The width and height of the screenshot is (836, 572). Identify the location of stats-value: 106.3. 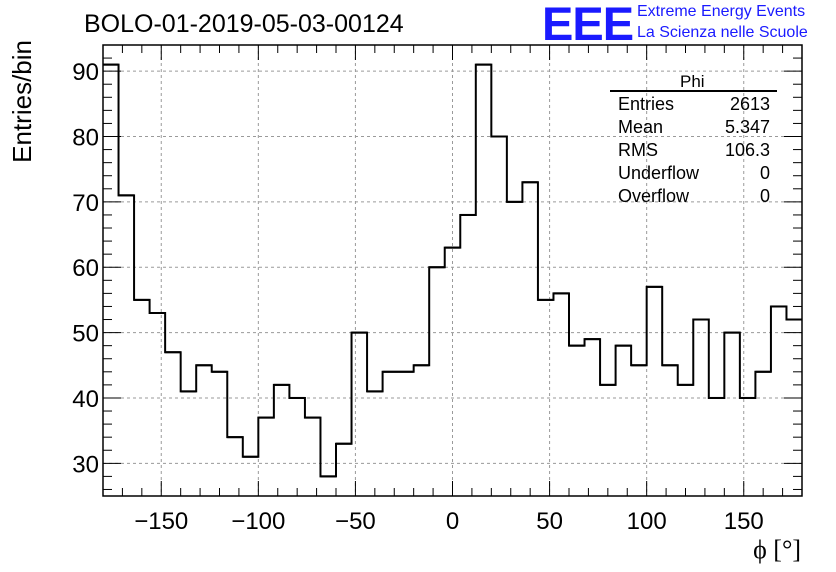
(747, 150).